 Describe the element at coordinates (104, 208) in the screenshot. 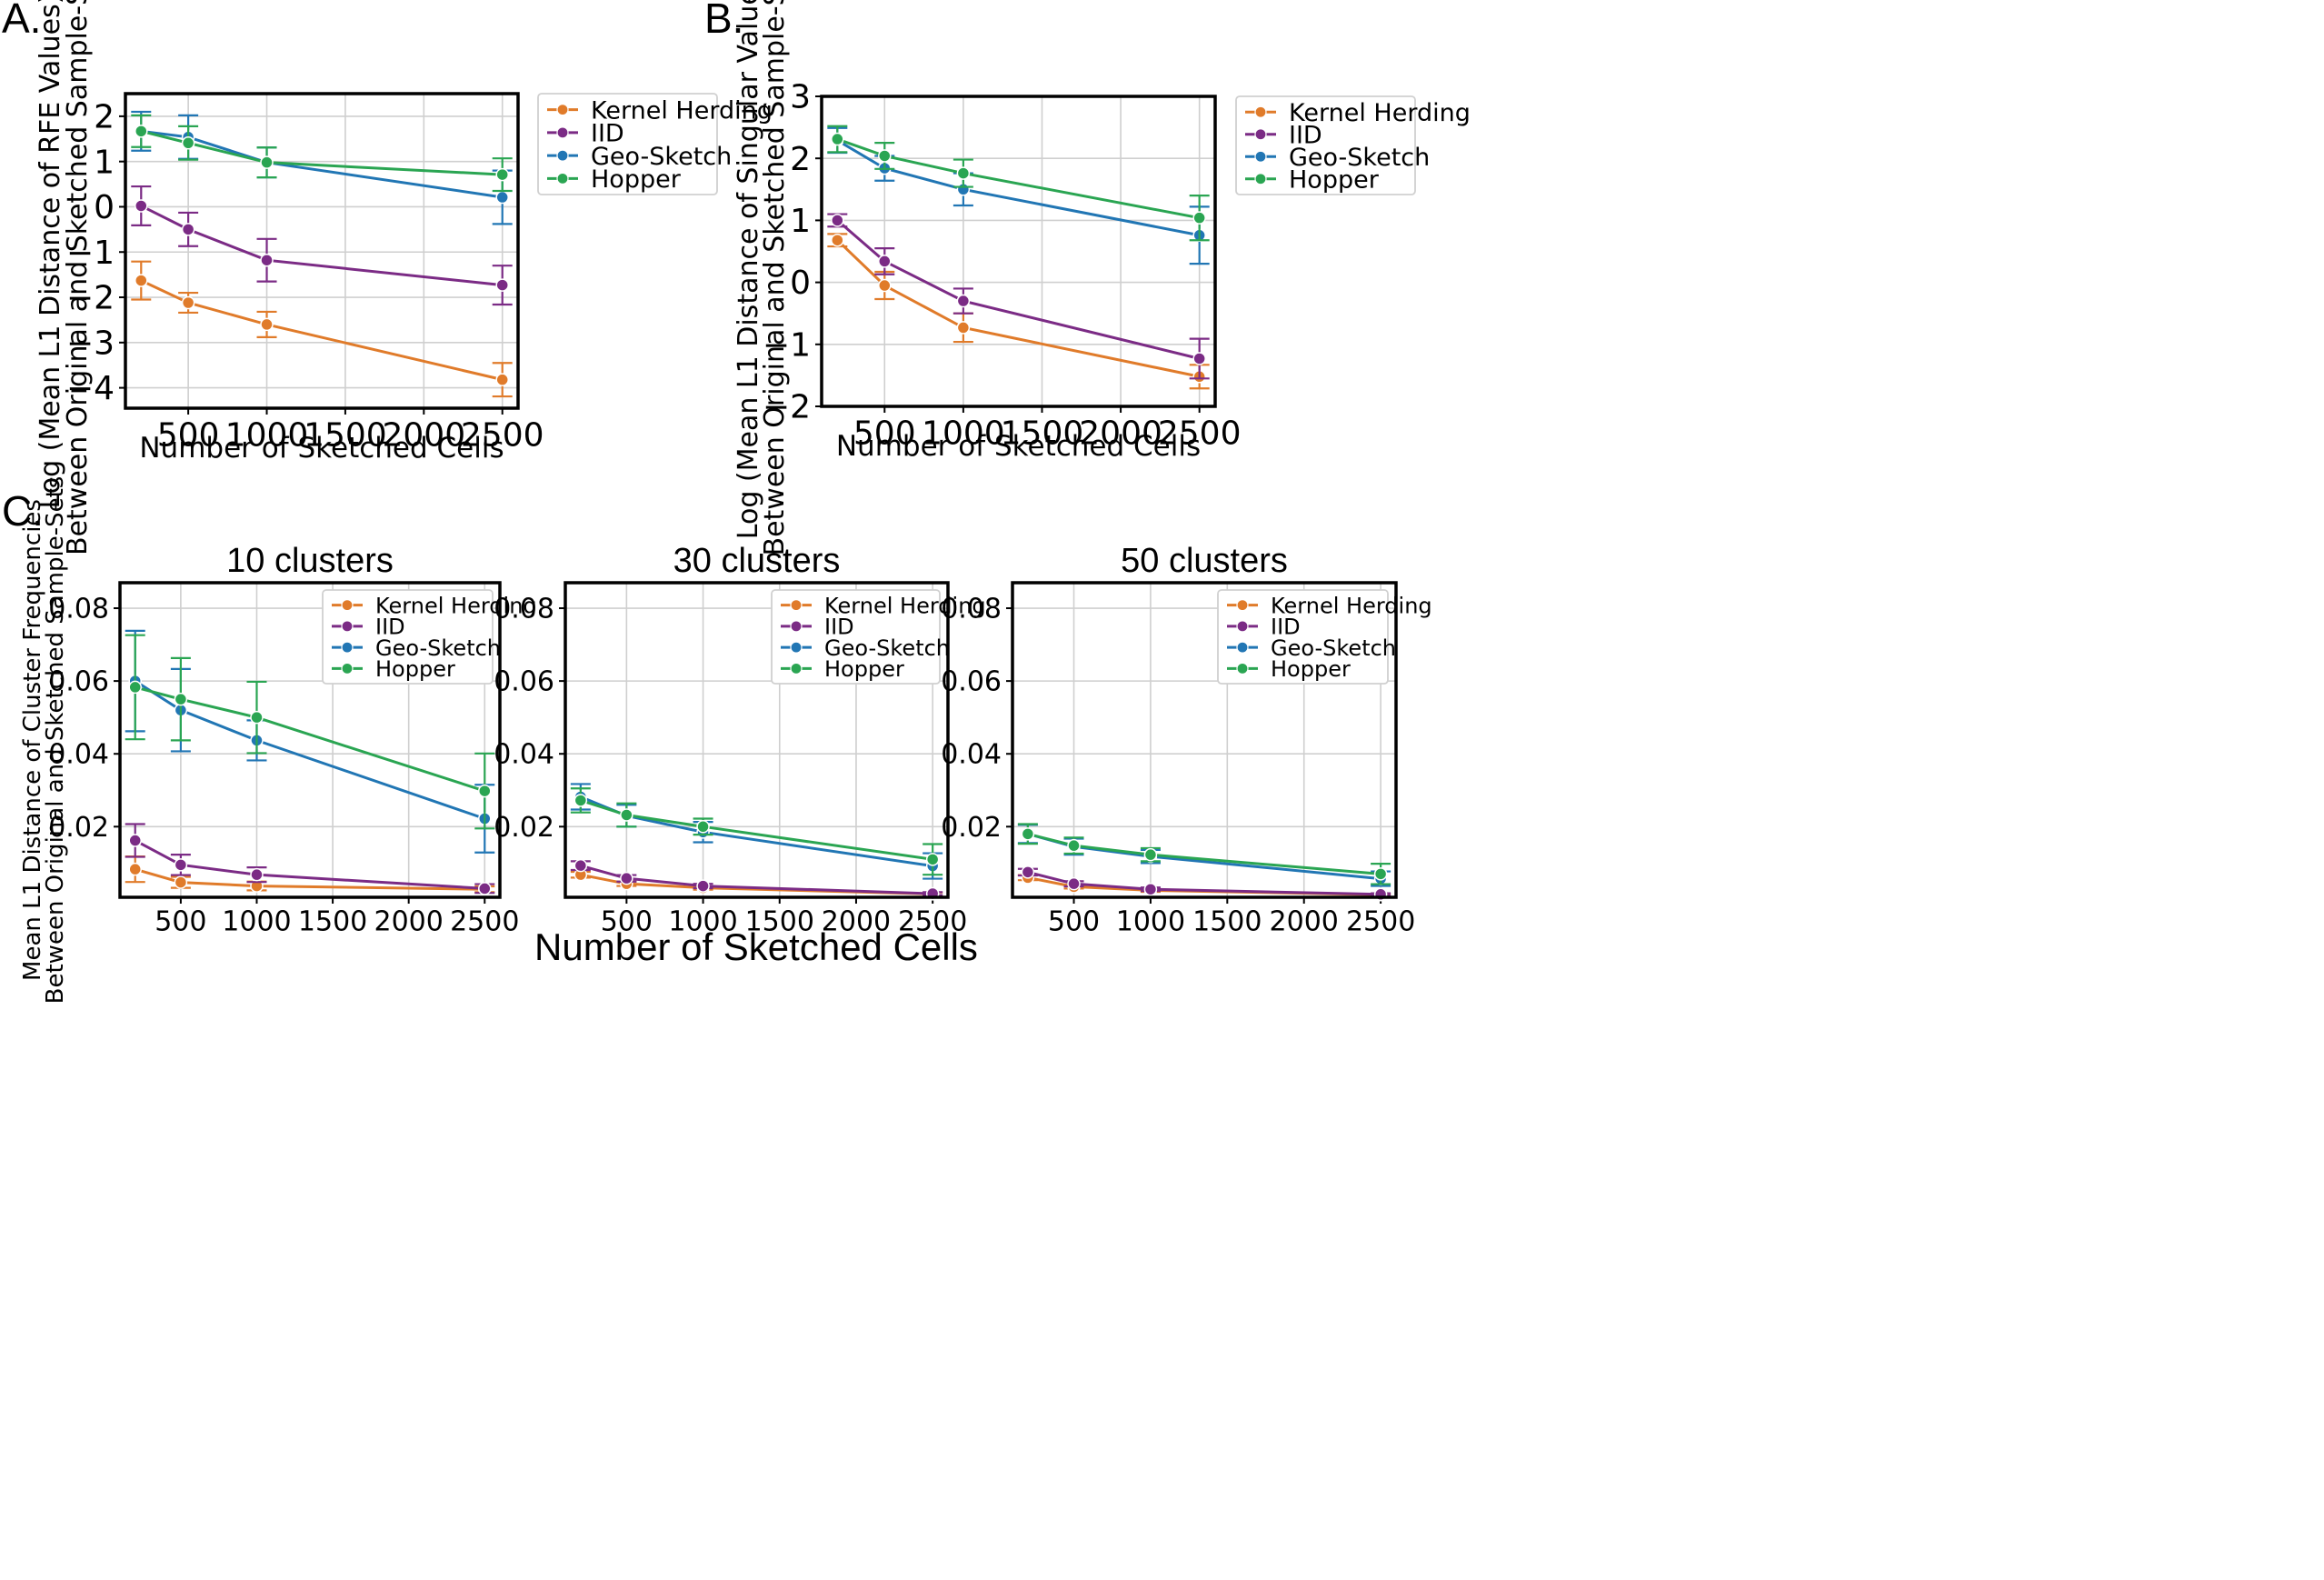

I see `y-tick-label: 0` at that location.